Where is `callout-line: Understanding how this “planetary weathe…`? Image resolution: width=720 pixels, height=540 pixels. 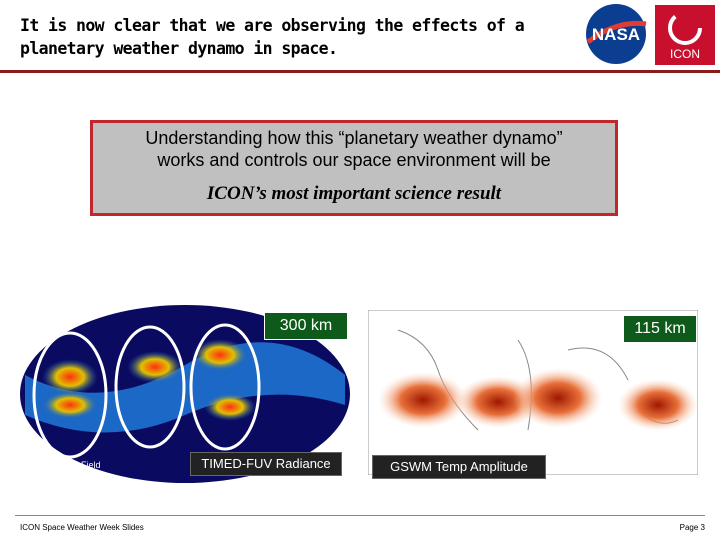
callout-line: Understanding how this “planetary weathe… is located at coordinates (354, 138).